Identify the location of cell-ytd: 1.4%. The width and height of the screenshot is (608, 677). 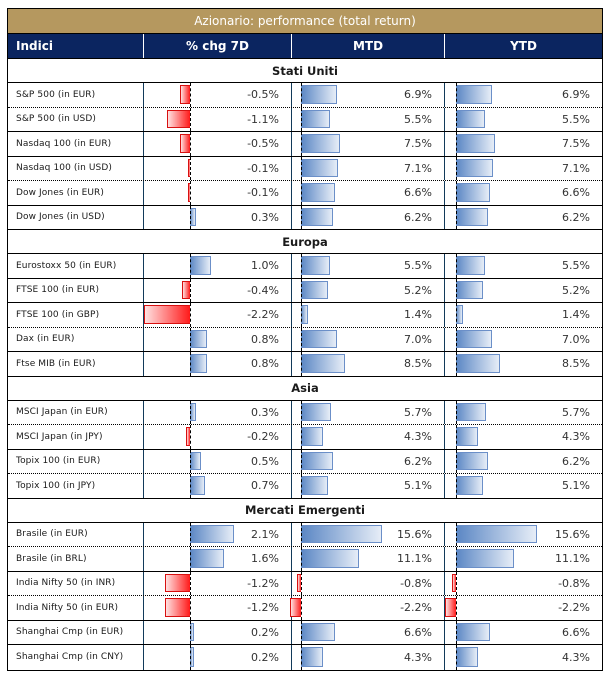
(523, 315).